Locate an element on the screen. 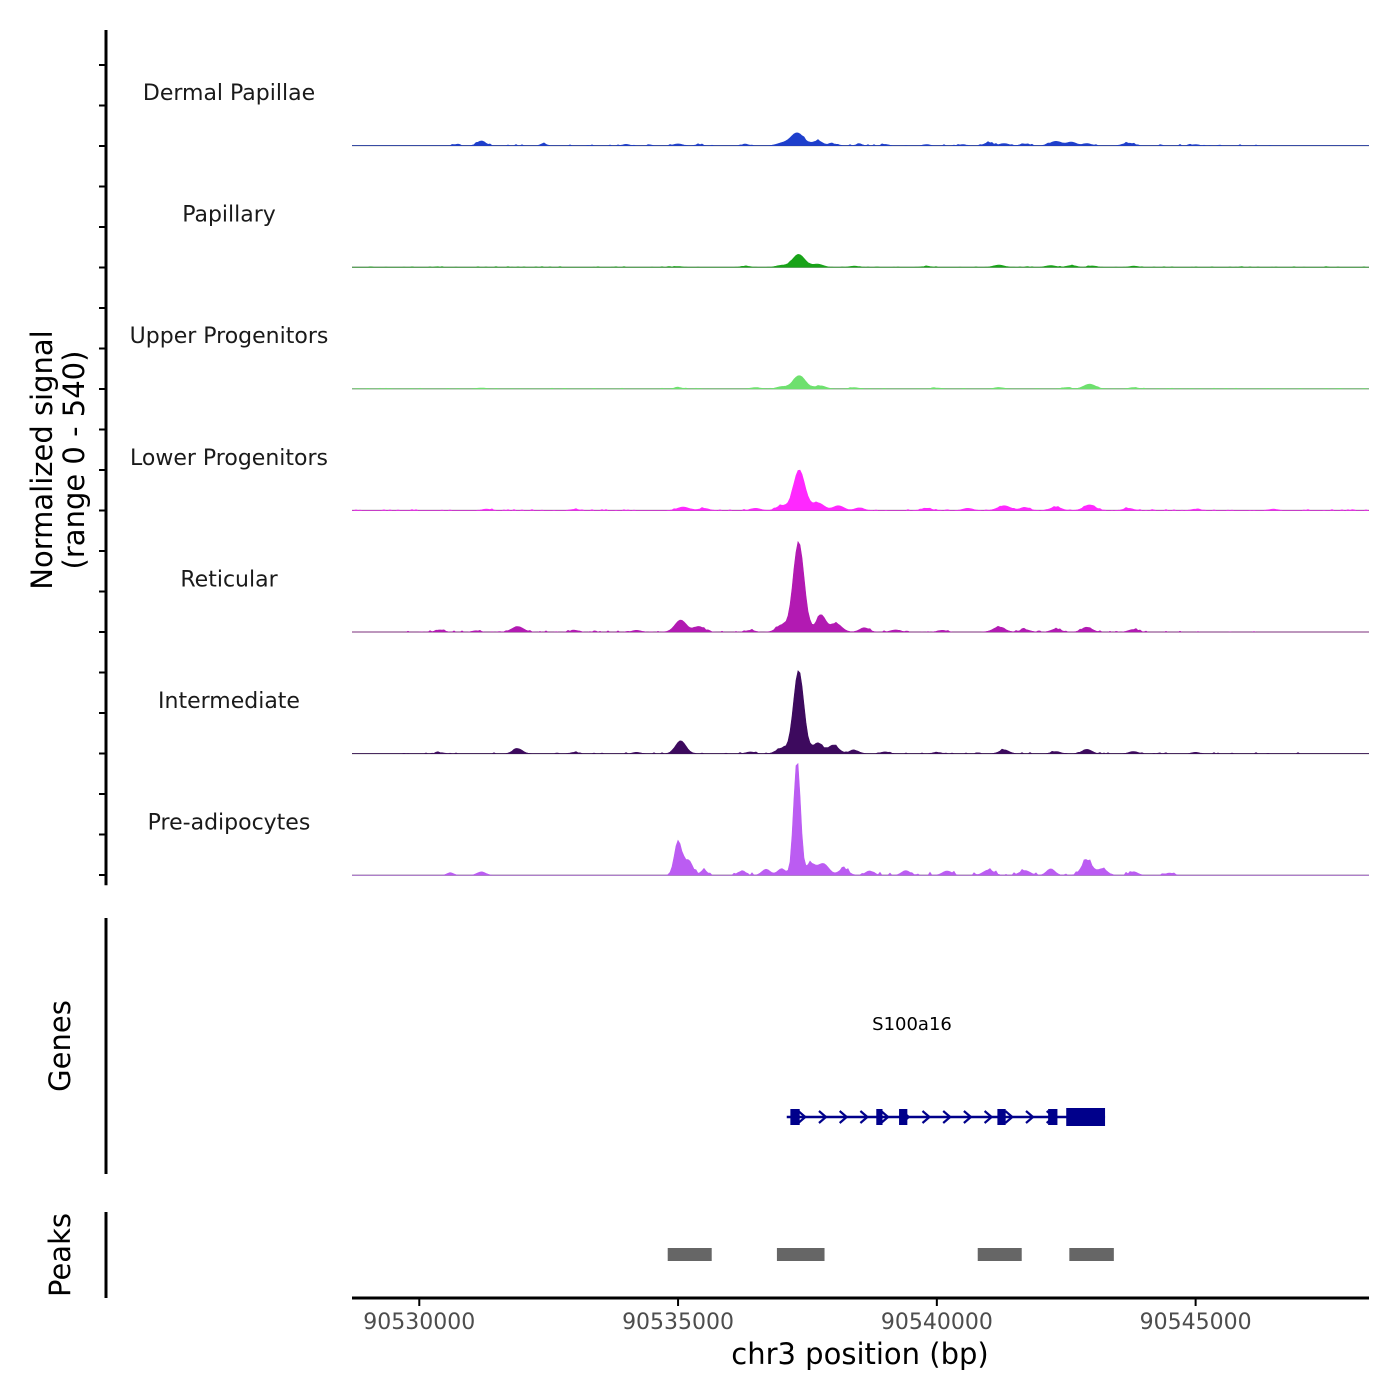 This screenshot has width=1400, height=1400. track-pre-adipocytes: Pre-adipocytes is located at coordinates (758, 819).